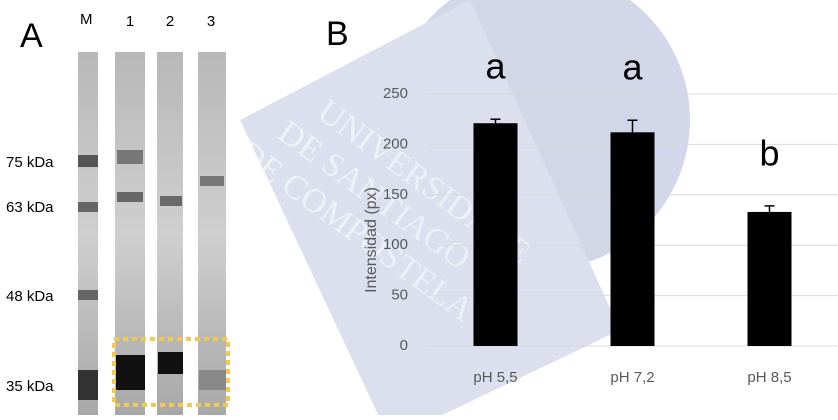  What do you see at coordinates (395, 93) in the screenshot?
I see `y-tick-label: 250` at bounding box center [395, 93].